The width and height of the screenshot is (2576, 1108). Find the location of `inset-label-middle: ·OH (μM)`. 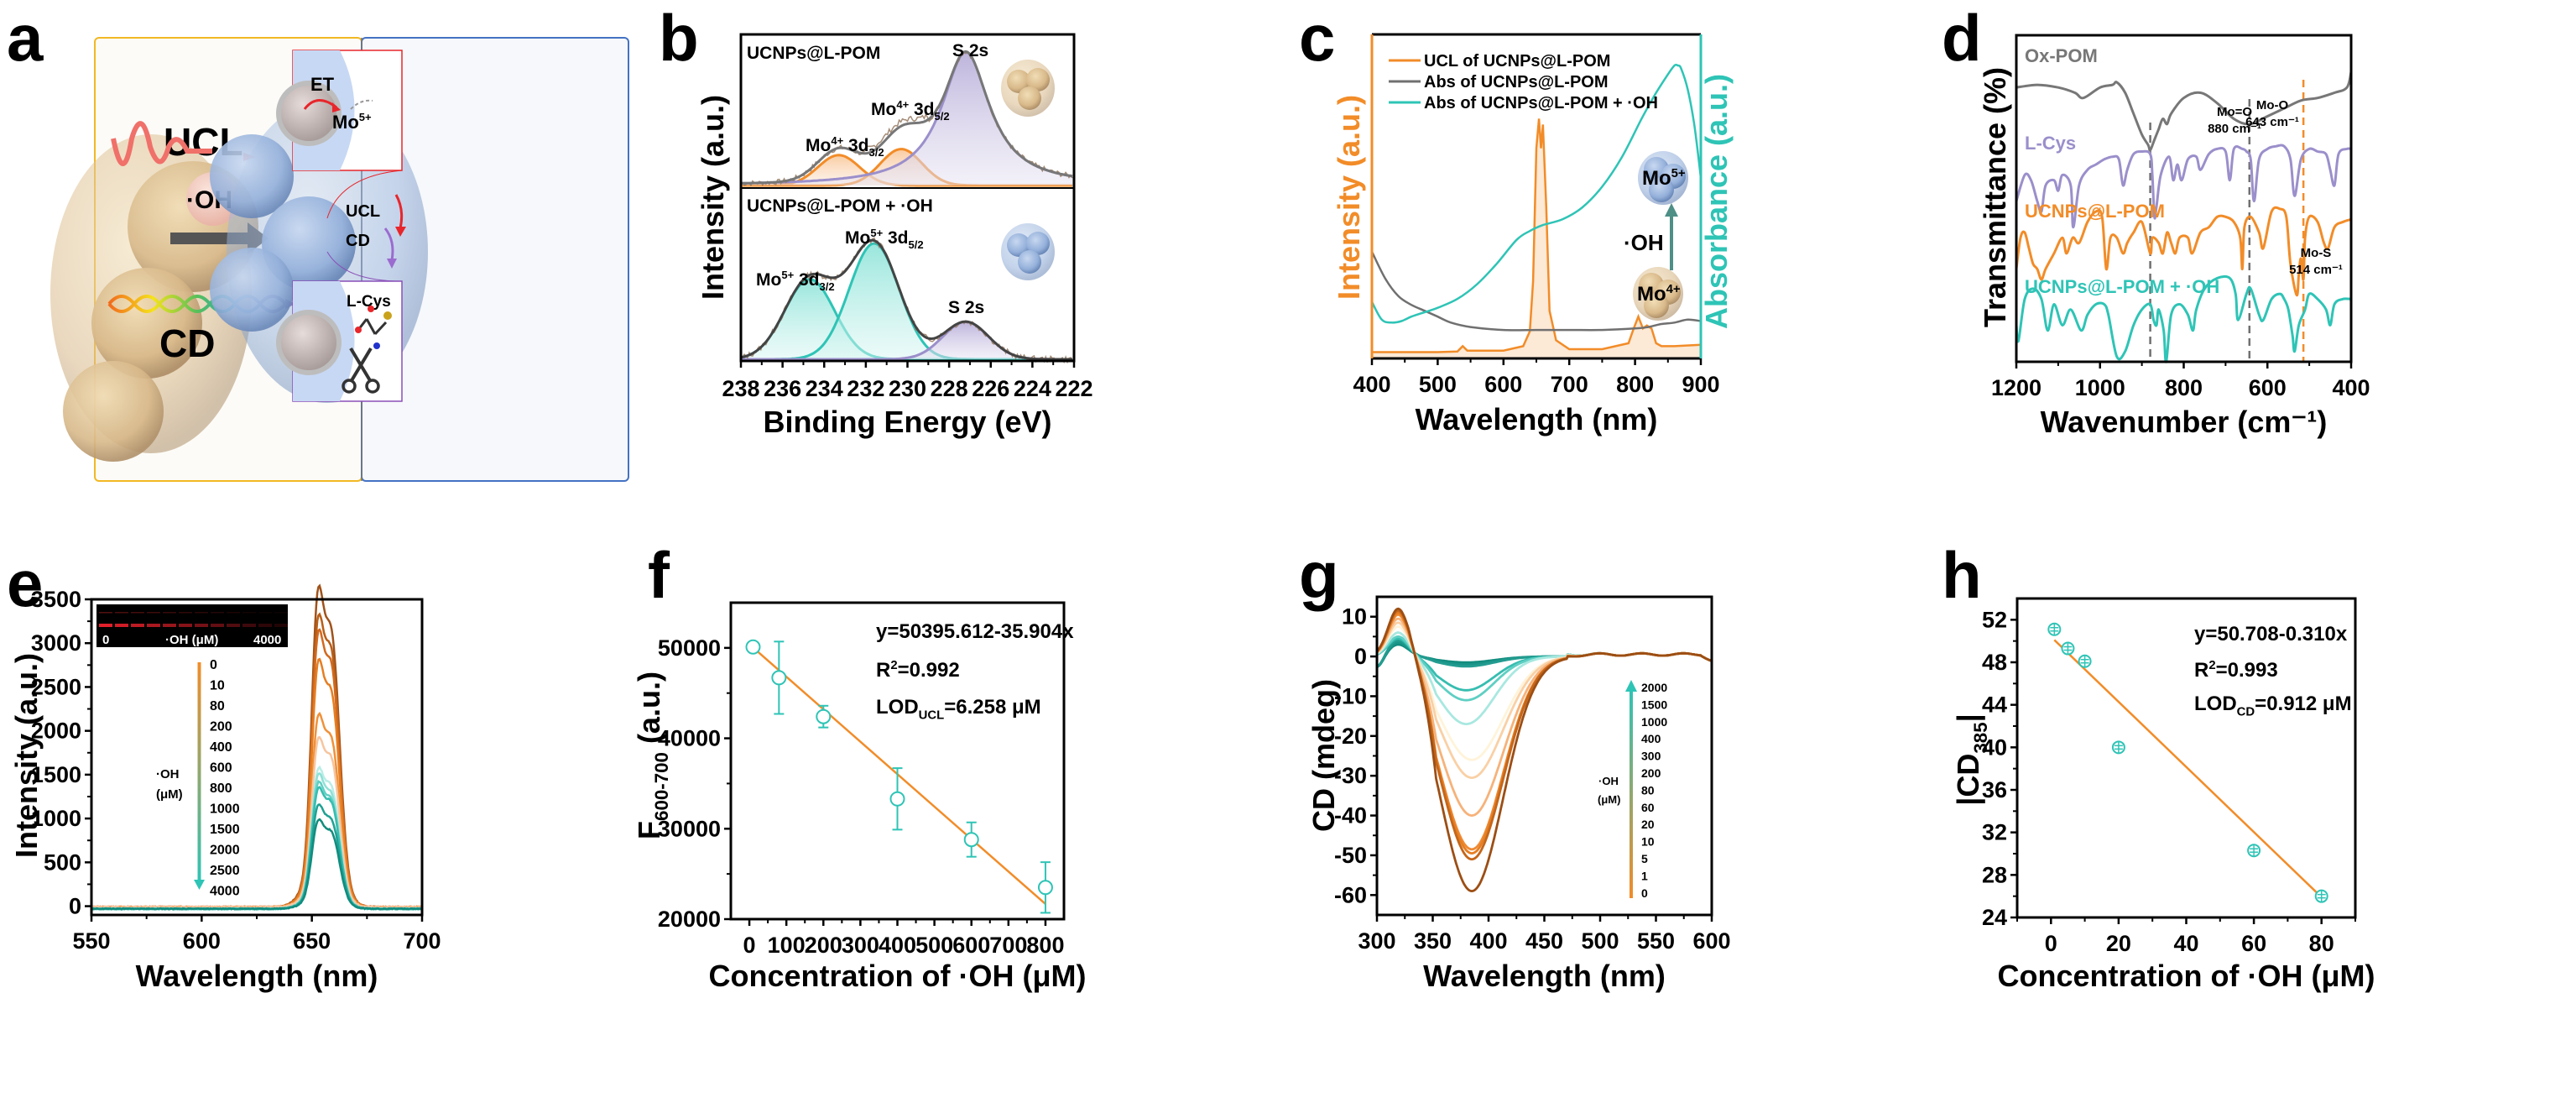

inset-label-middle: ·OH (μM) is located at coordinates (191, 640).